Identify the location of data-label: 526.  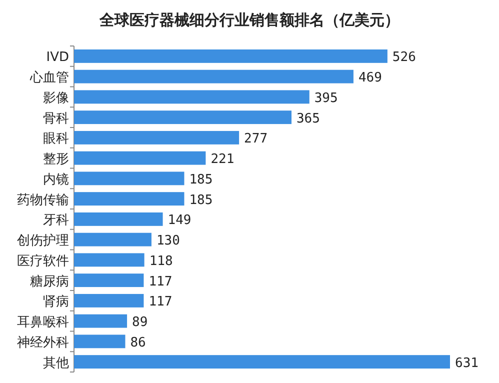
(404, 58).